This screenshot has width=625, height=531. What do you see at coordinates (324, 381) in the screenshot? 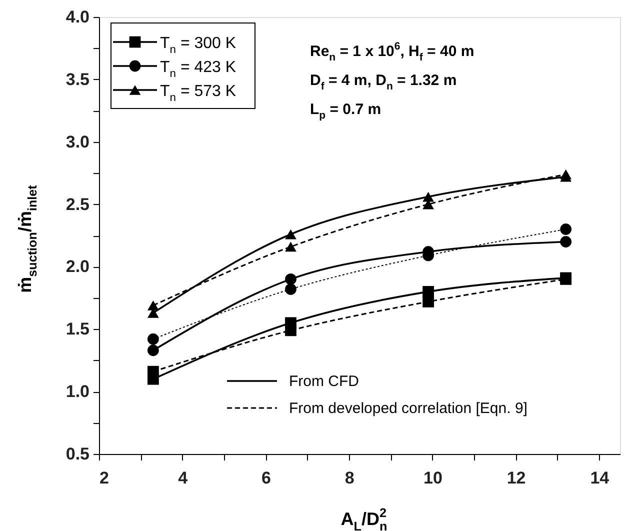
I see `annotation: From CFD` at bounding box center [324, 381].